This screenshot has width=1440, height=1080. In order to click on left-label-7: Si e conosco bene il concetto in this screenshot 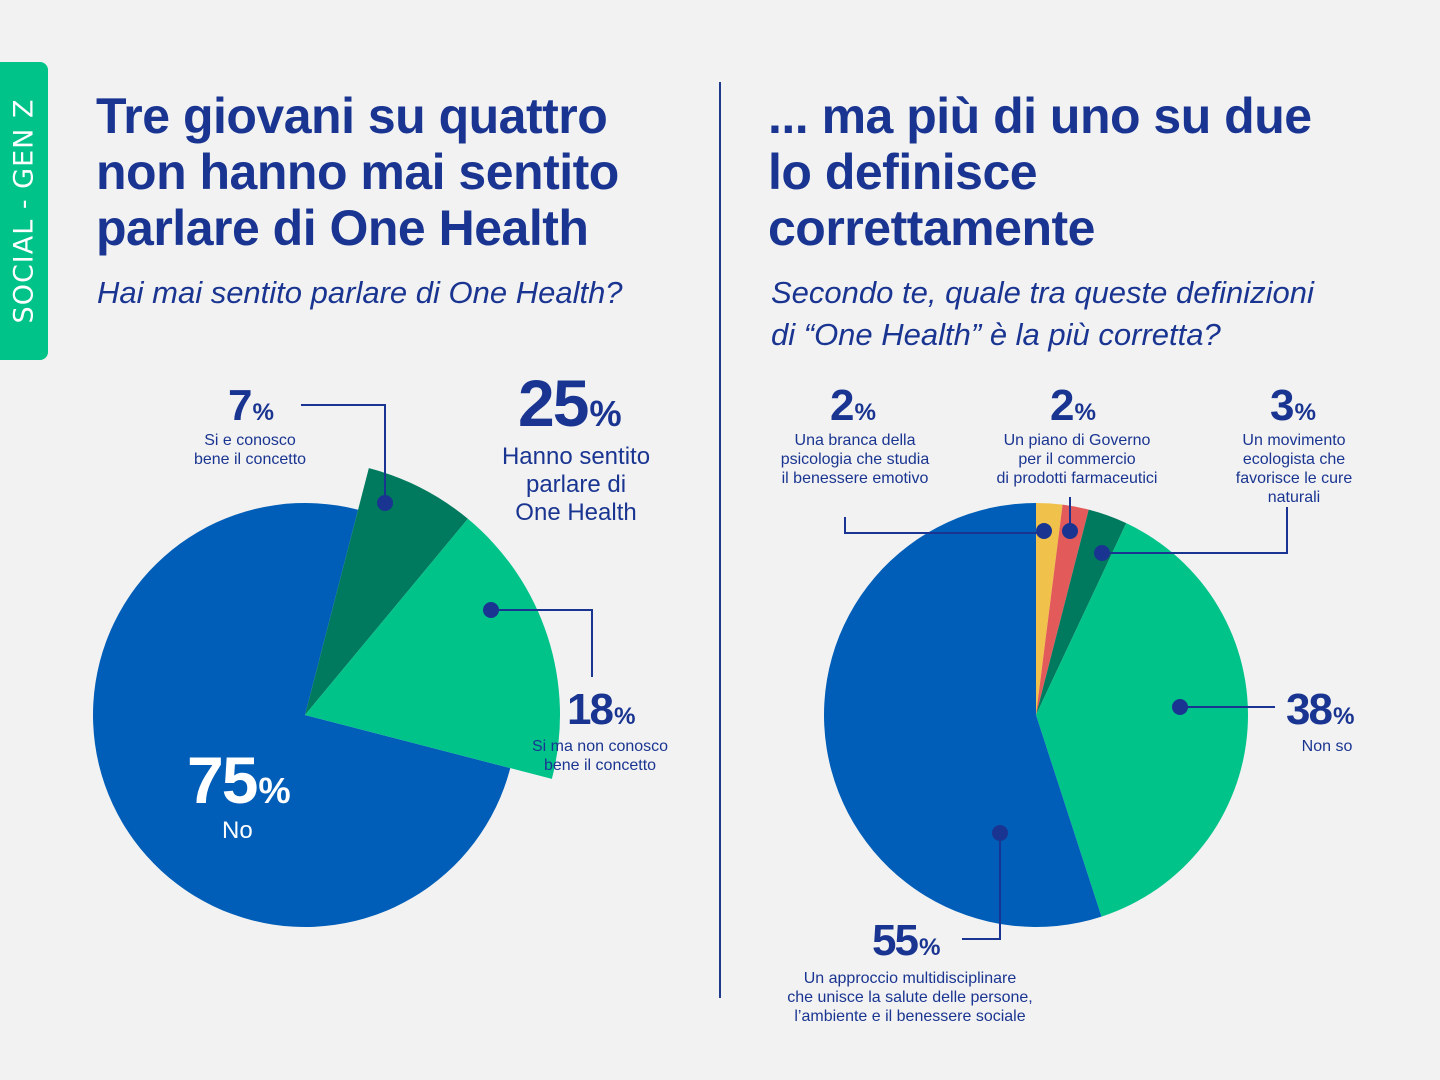, I will do `click(250, 450)`.